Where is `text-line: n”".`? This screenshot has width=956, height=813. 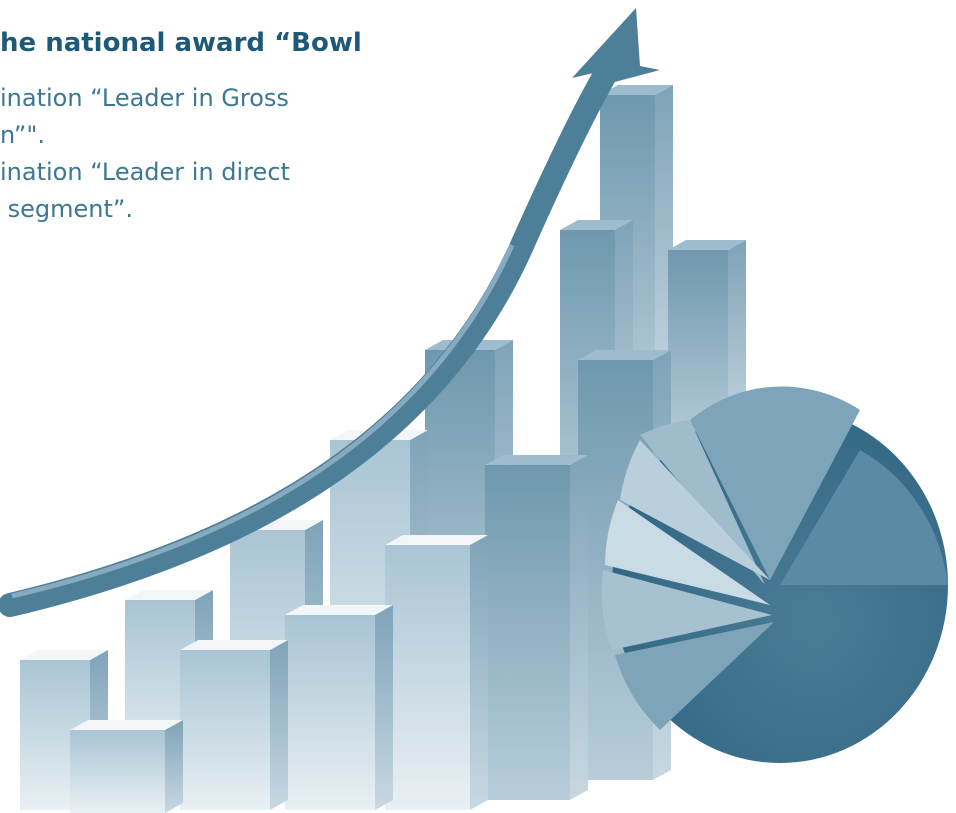
text-line: n”". is located at coordinates (22, 135).